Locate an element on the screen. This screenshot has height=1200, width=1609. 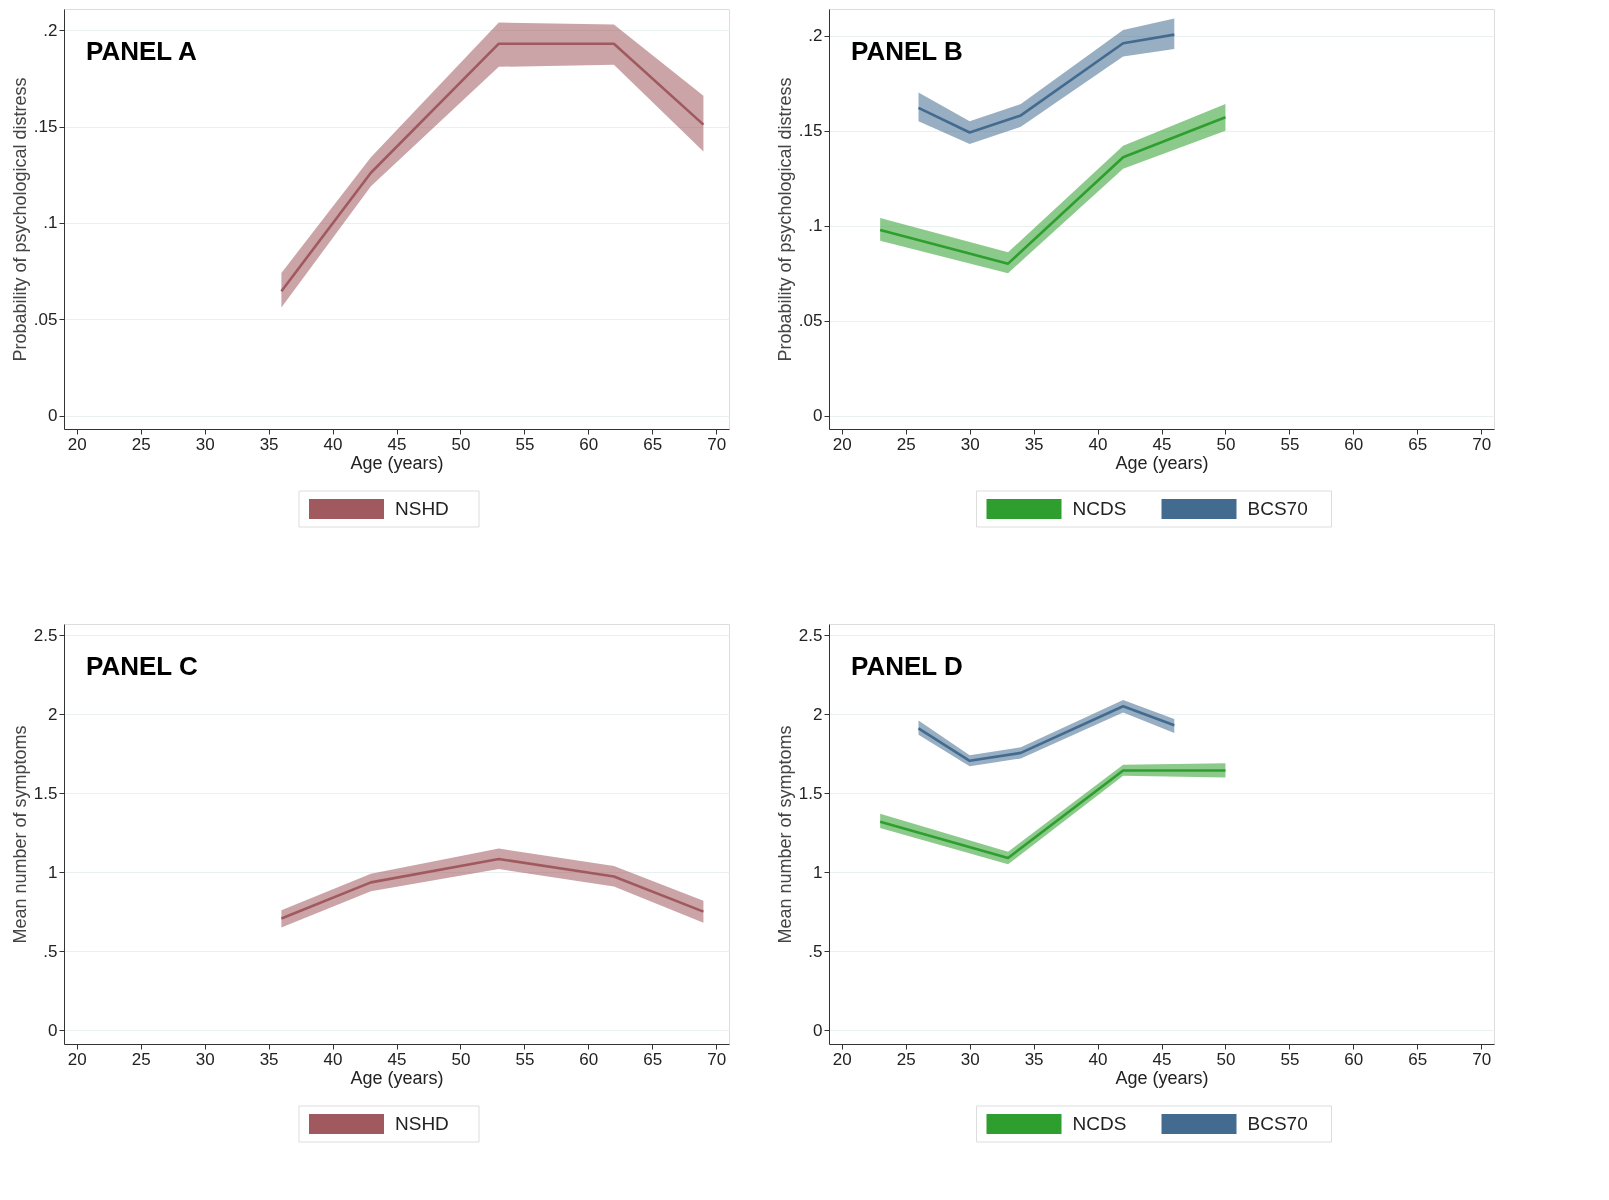
text: PANEL D is located at coordinates (907, 666).